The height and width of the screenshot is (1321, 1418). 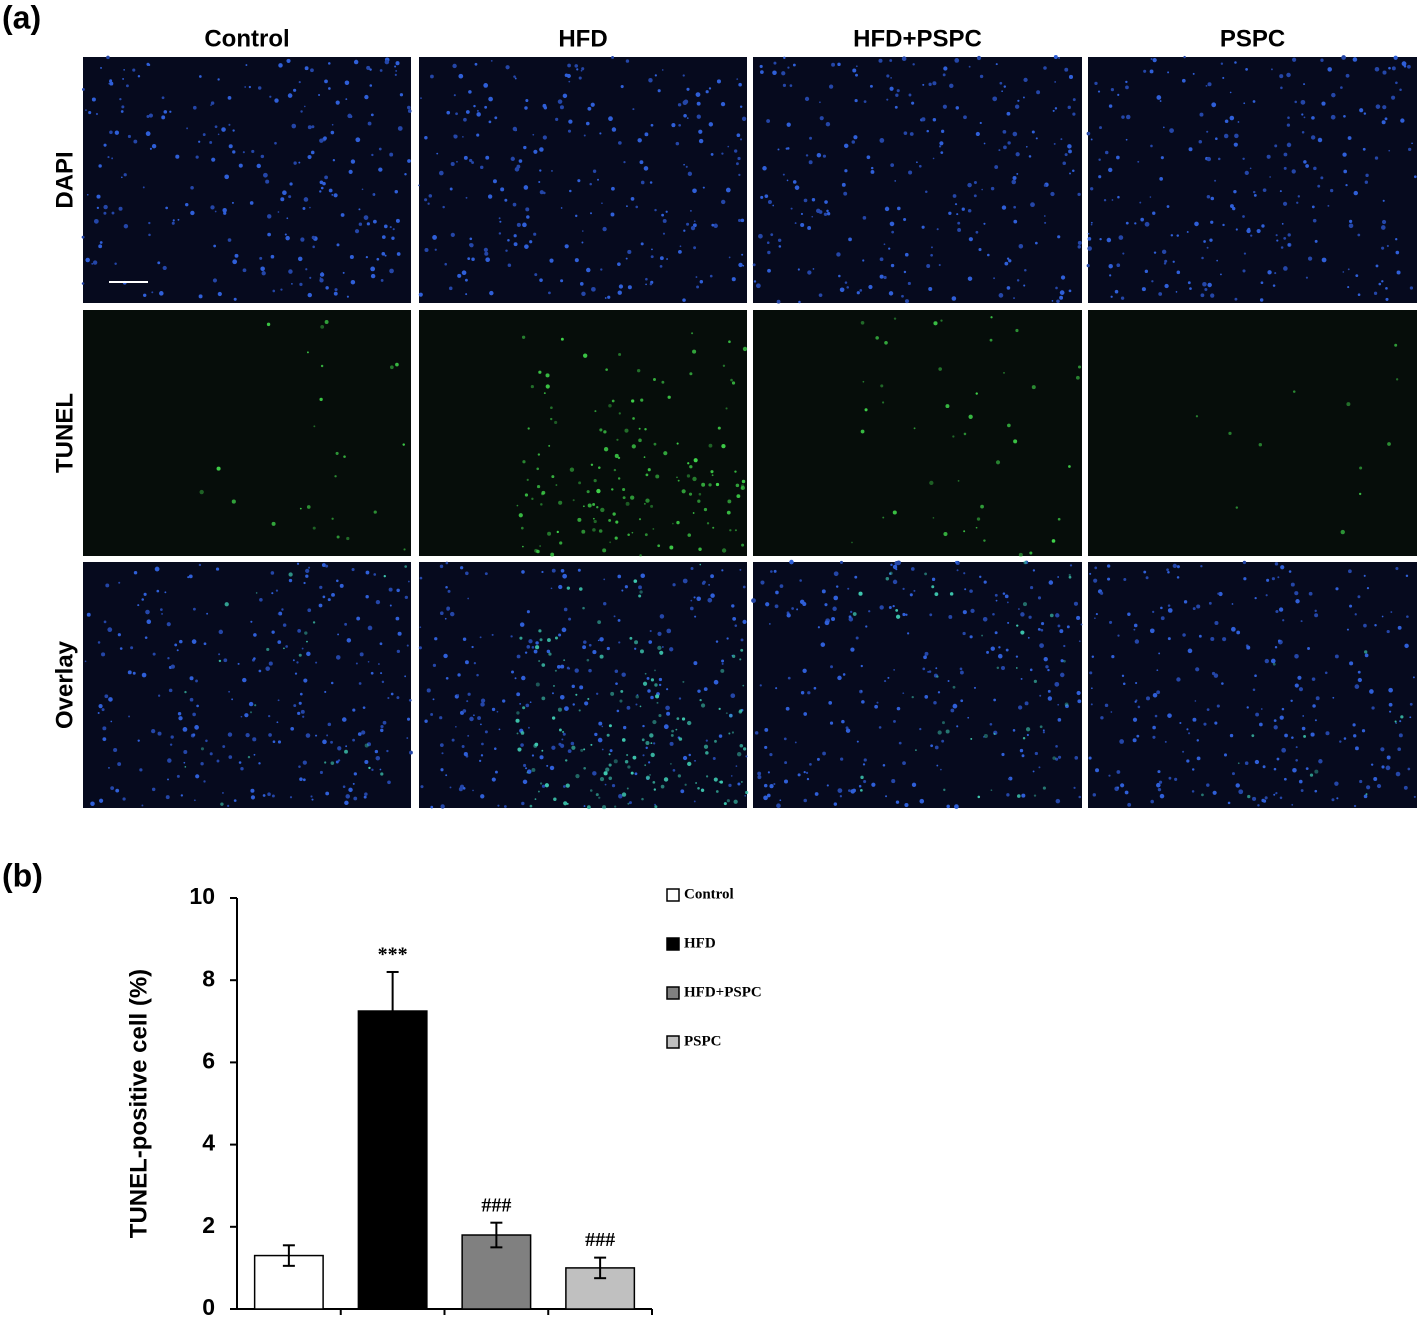 What do you see at coordinates (208, 1060) in the screenshot?
I see `y-tick-label: 6` at bounding box center [208, 1060].